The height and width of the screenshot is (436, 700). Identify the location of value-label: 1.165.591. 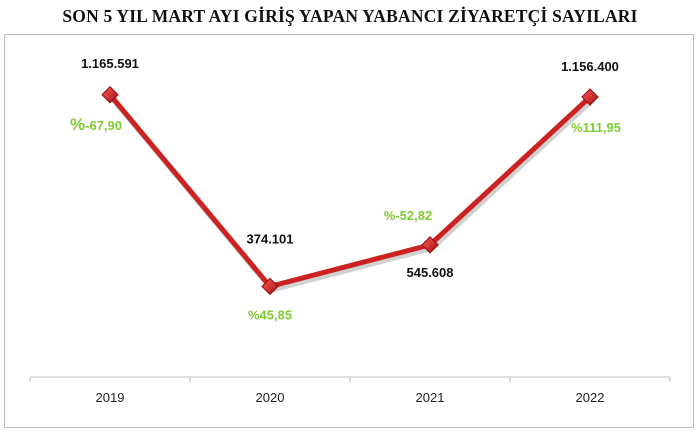
(110, 63).